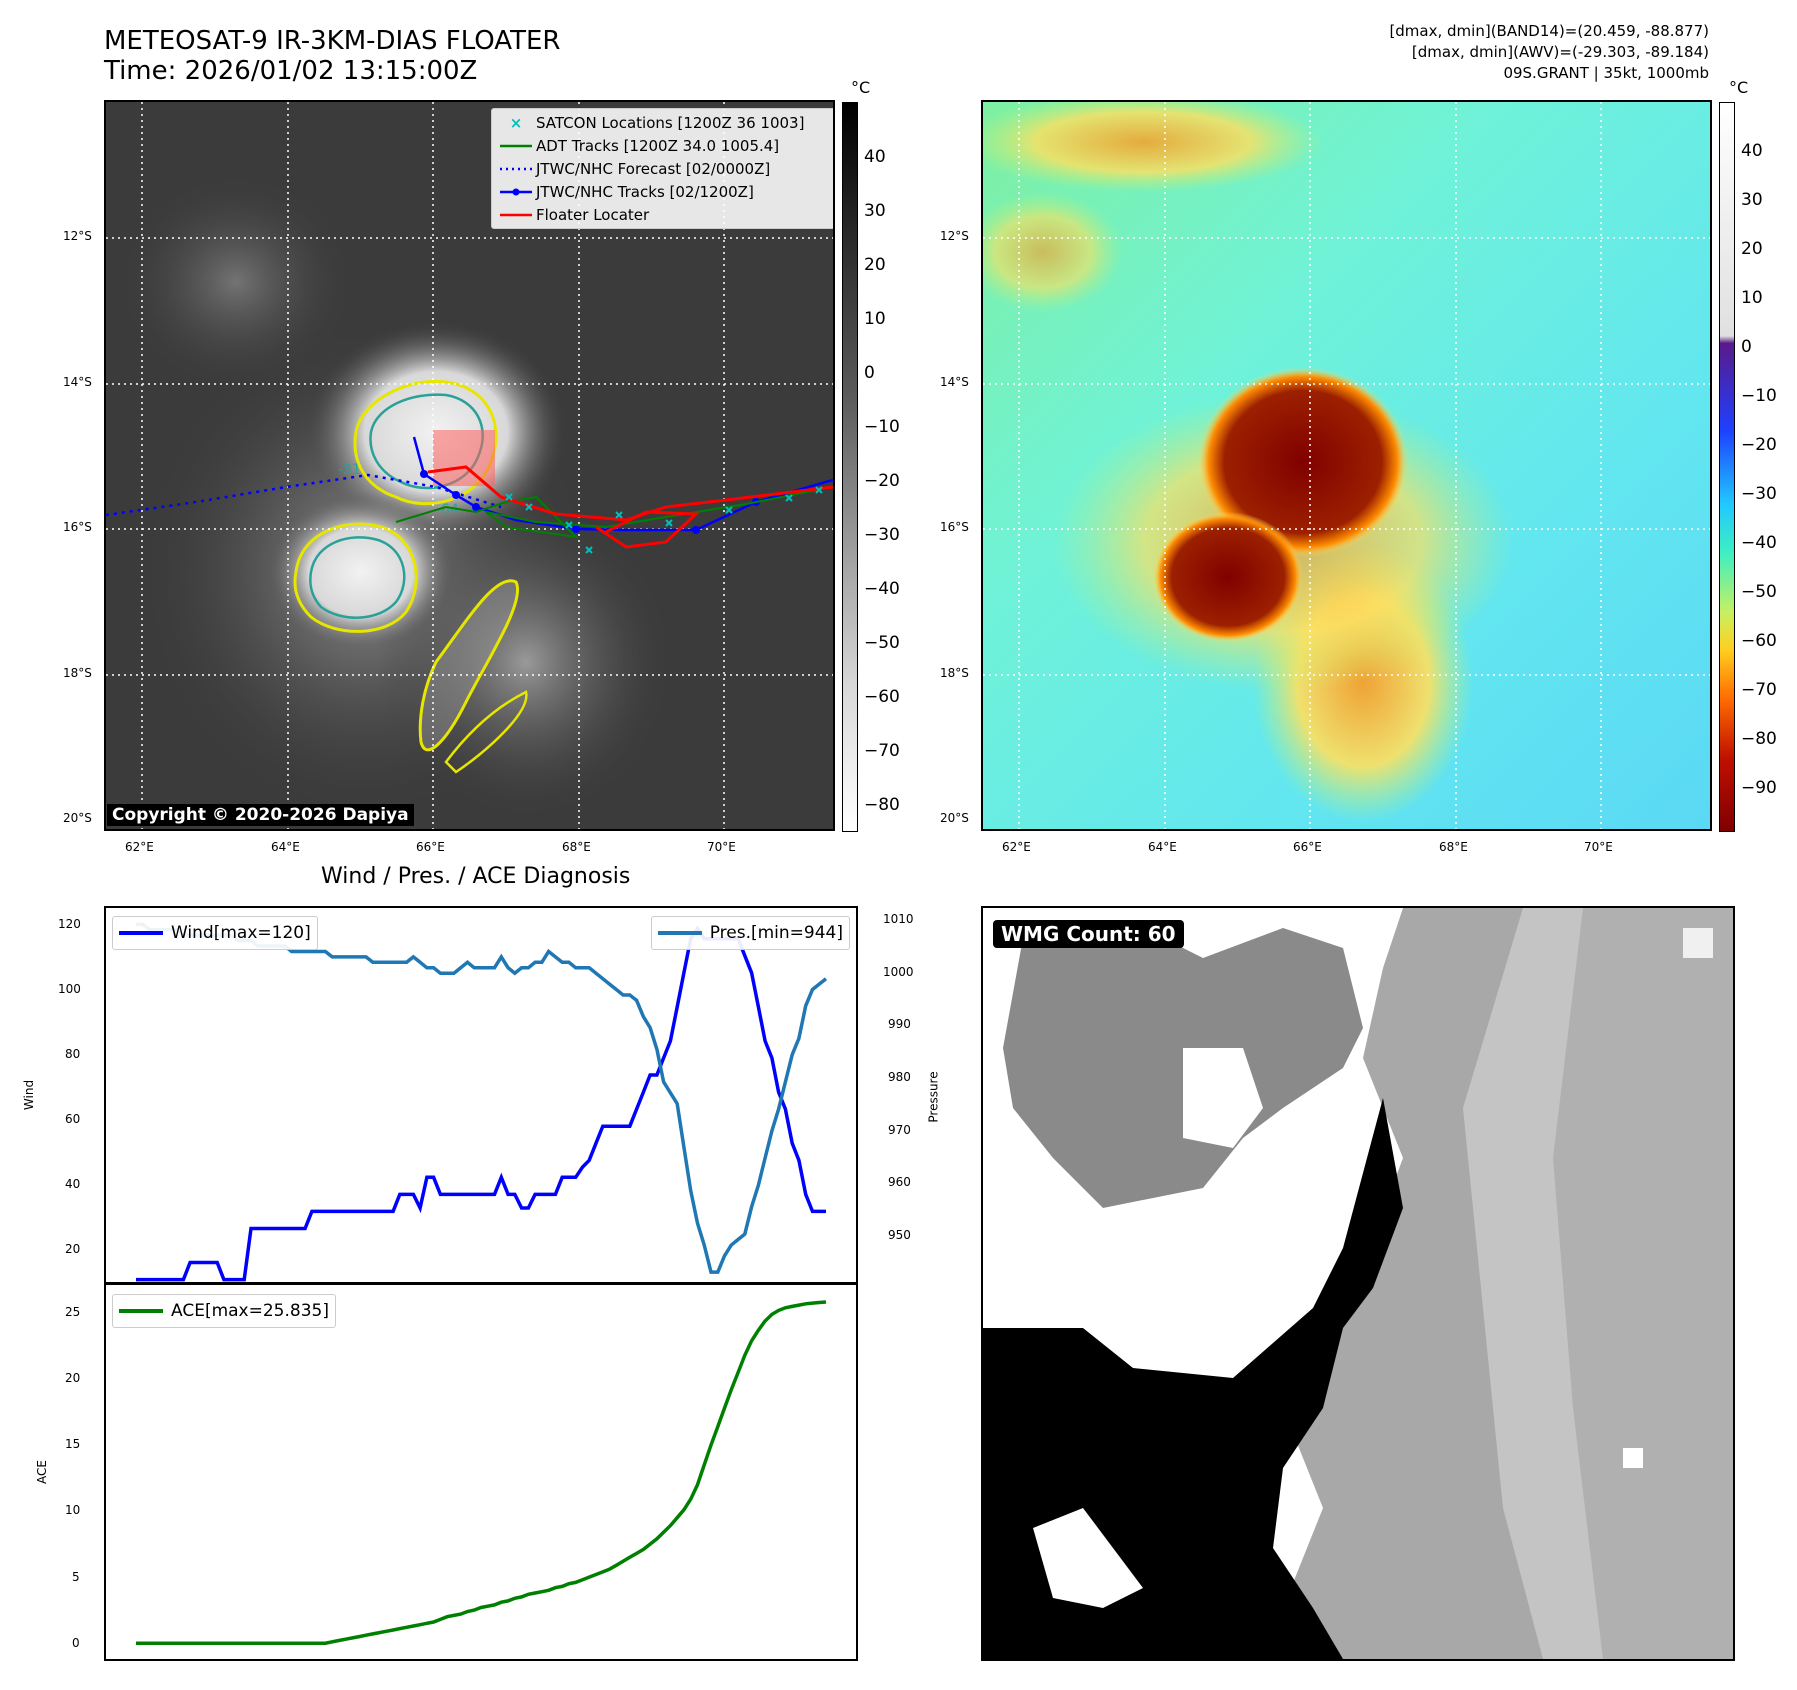  Describe the element at coordinates (899, 1077) in the screenshot. I see `pressure-tick: 980` at that location.